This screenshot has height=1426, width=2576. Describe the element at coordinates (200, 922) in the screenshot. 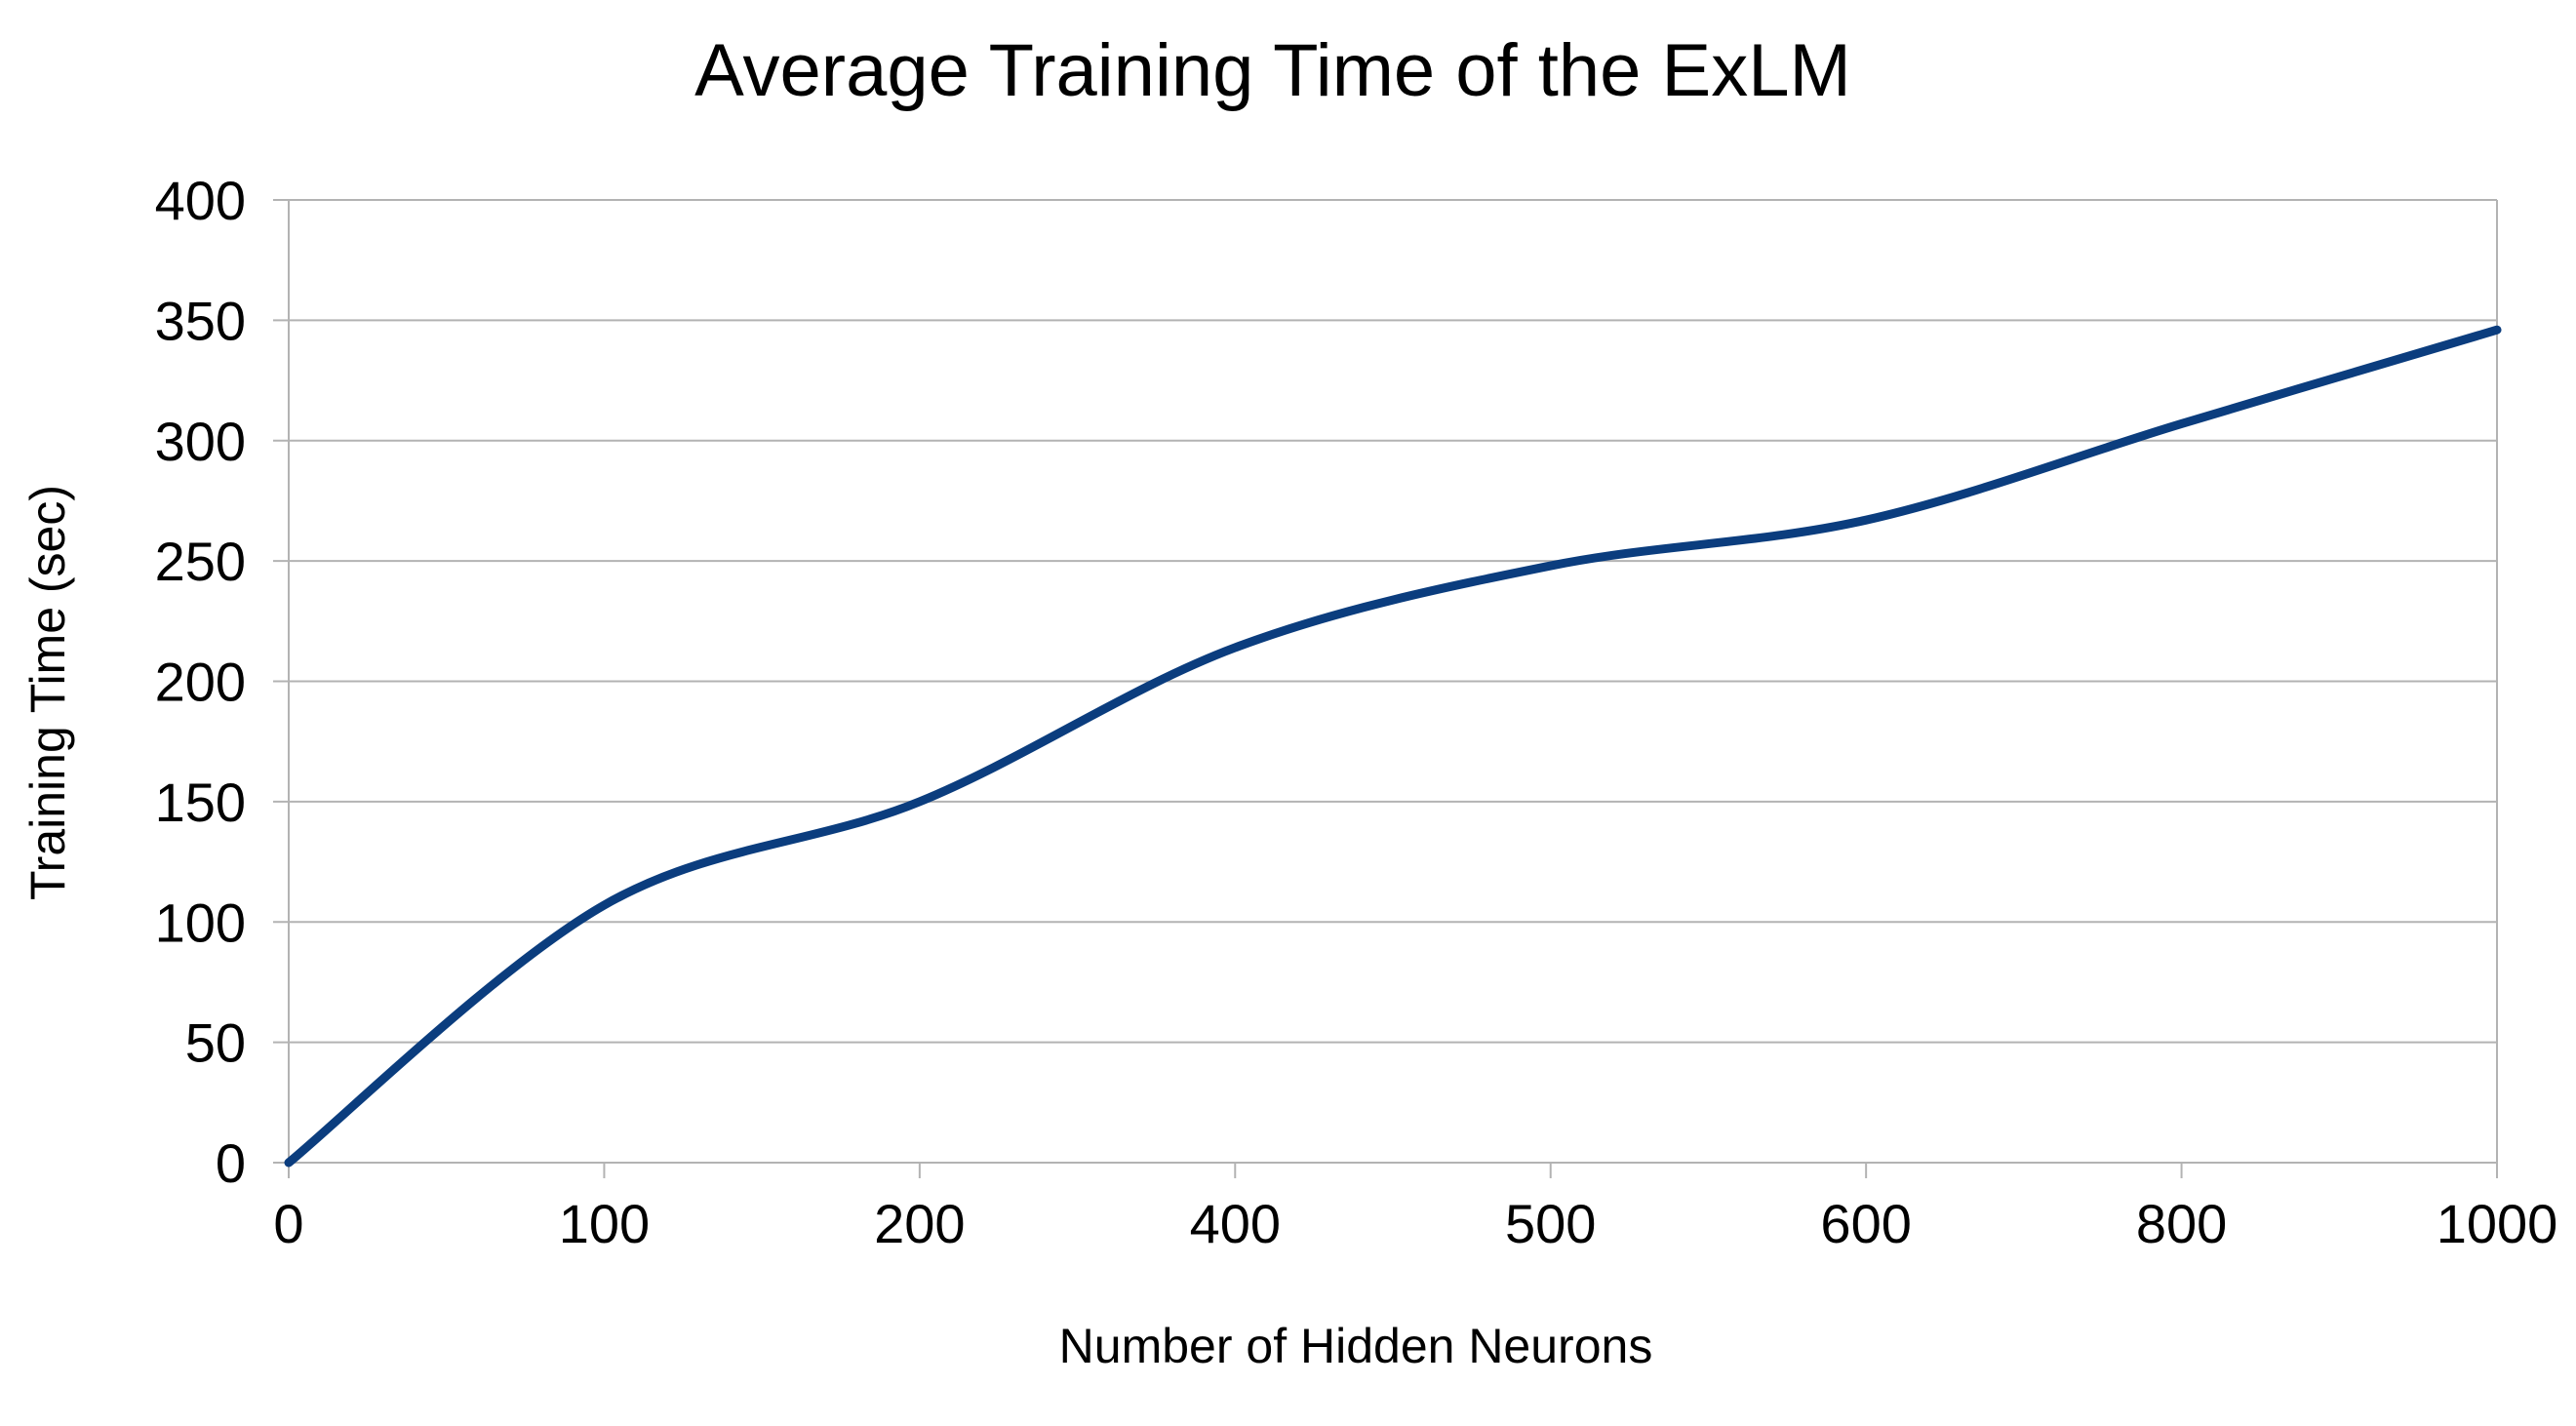

I see `y-tick-label: 100` at that location.